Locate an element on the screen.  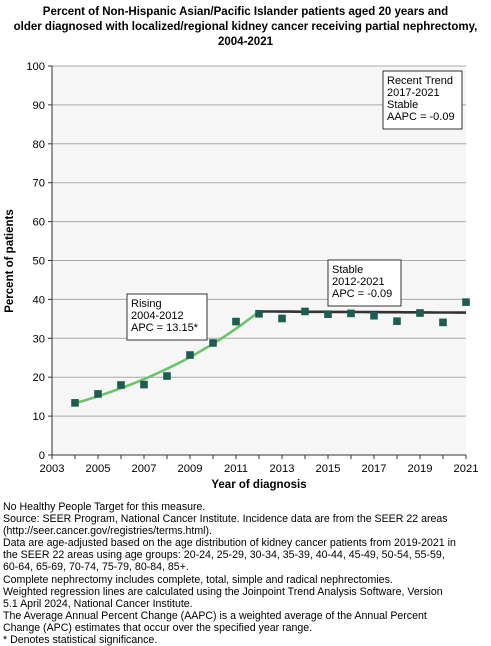
annotation-text: 2004-2012 is located at coordinates (157, 316).